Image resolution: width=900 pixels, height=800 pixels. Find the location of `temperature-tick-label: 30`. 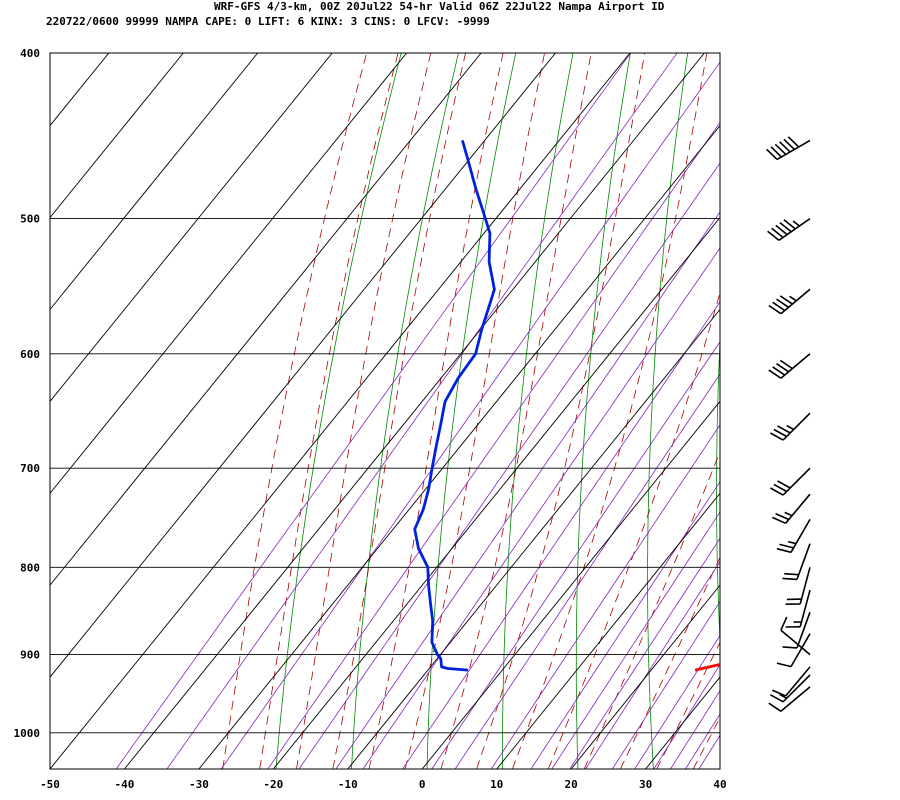

temperature-tick-label: 30 is located at coordinates (645, 784).